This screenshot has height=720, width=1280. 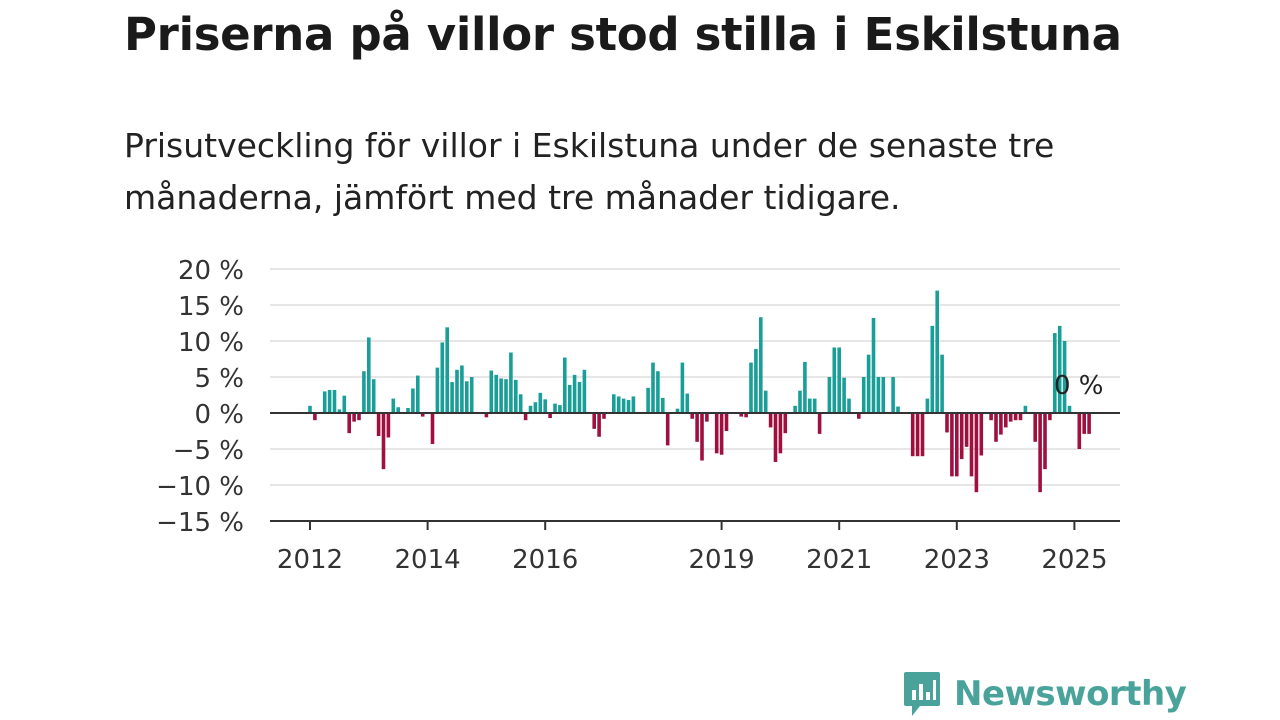 I want to click on x-tick-label: 2016, so click(x=545, y=560).